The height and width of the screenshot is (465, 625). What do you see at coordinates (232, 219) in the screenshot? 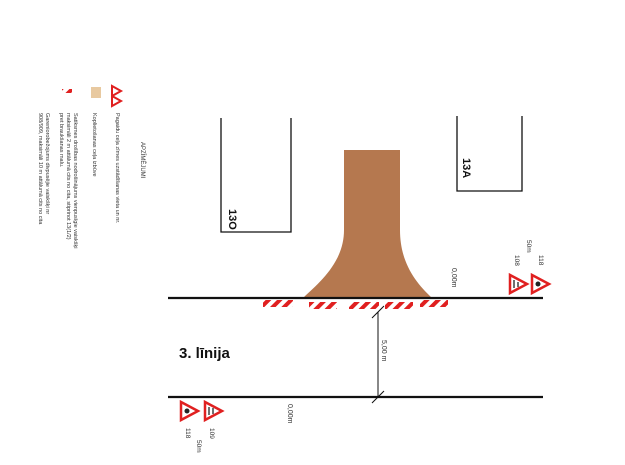
I see `building-13o-label: 13O` at bounding box center [232, 219].